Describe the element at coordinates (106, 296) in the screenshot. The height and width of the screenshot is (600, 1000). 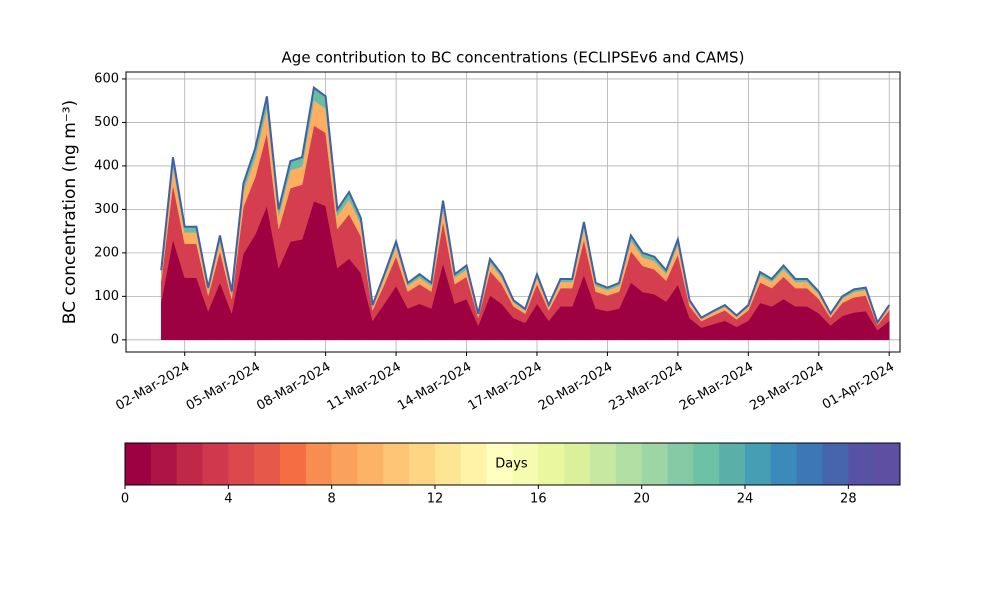
I see `y-tick-label: 100` at that location.